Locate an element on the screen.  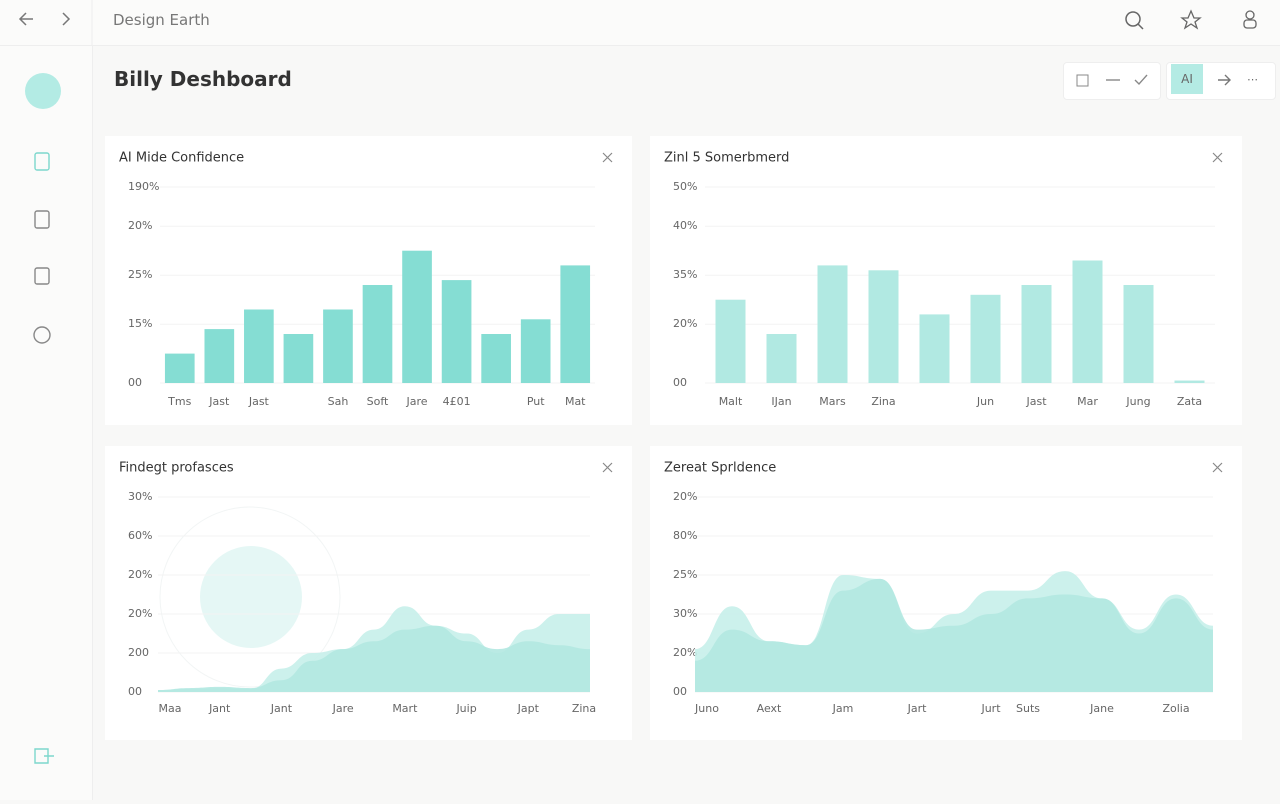
panel-title: Findegt profasces is located at coordinates (176, 468).